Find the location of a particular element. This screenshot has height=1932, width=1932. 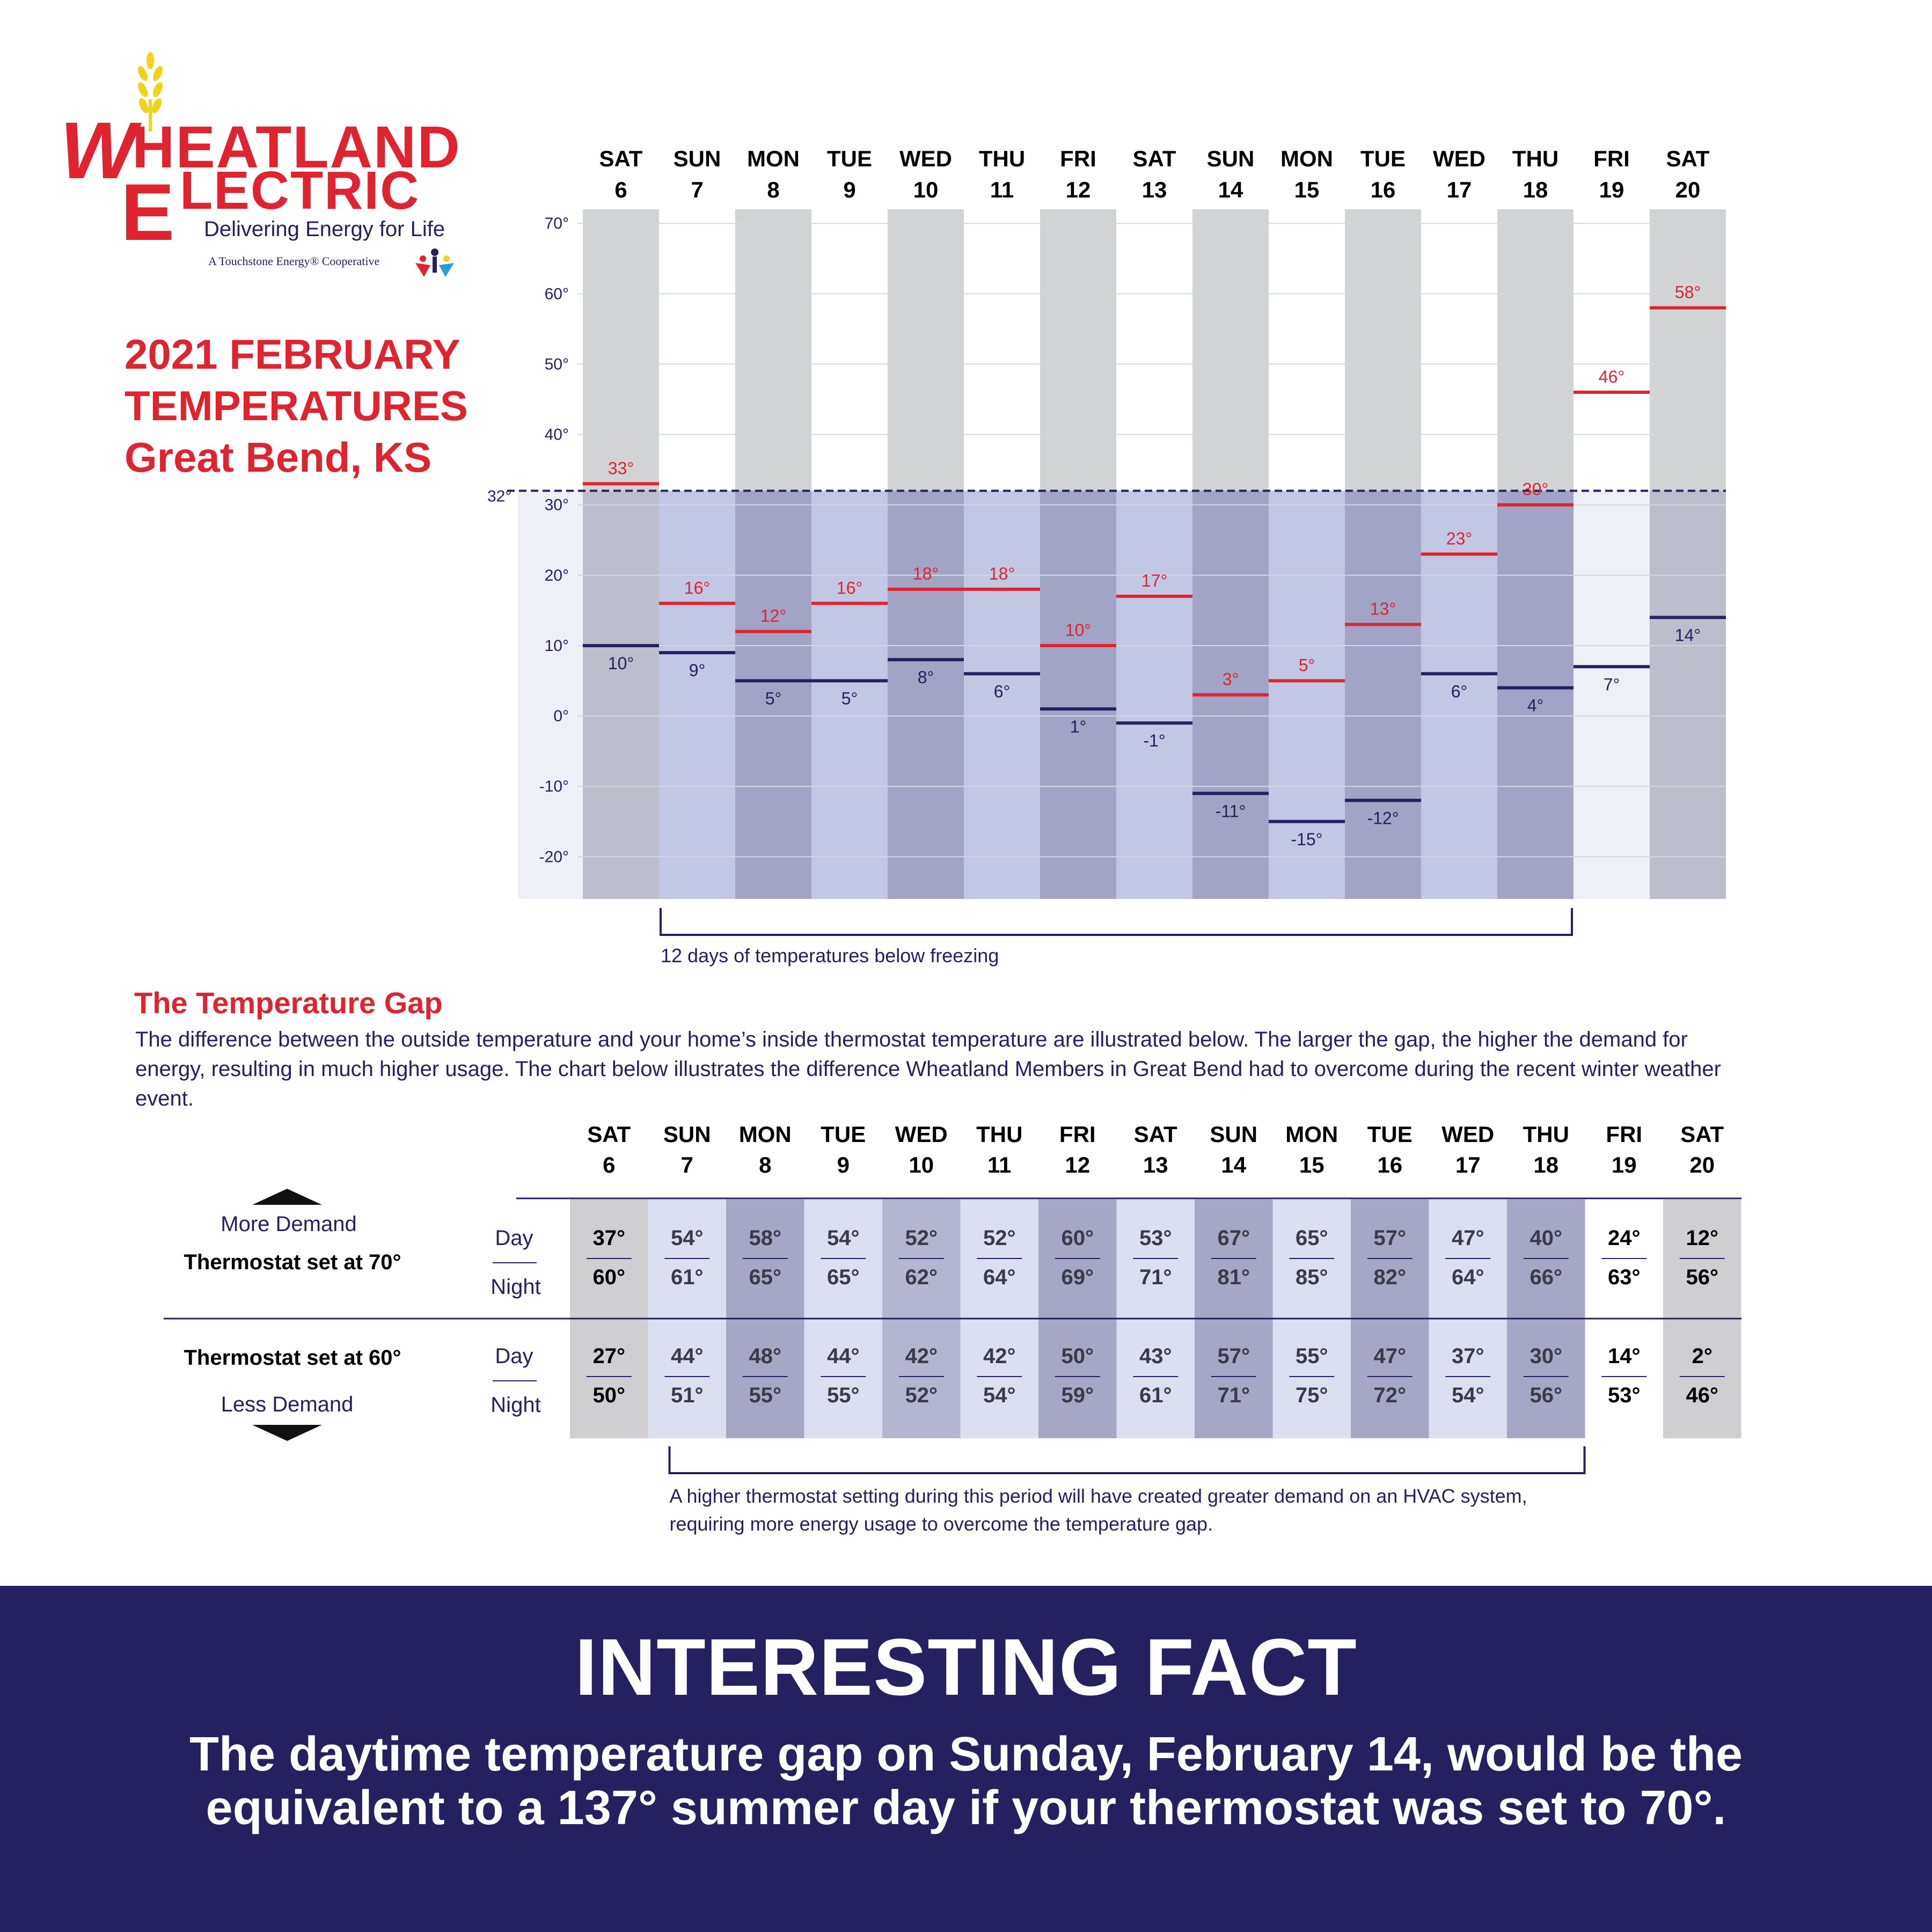

gap-day-value: 47° is located at coordinates (1390, 1356).